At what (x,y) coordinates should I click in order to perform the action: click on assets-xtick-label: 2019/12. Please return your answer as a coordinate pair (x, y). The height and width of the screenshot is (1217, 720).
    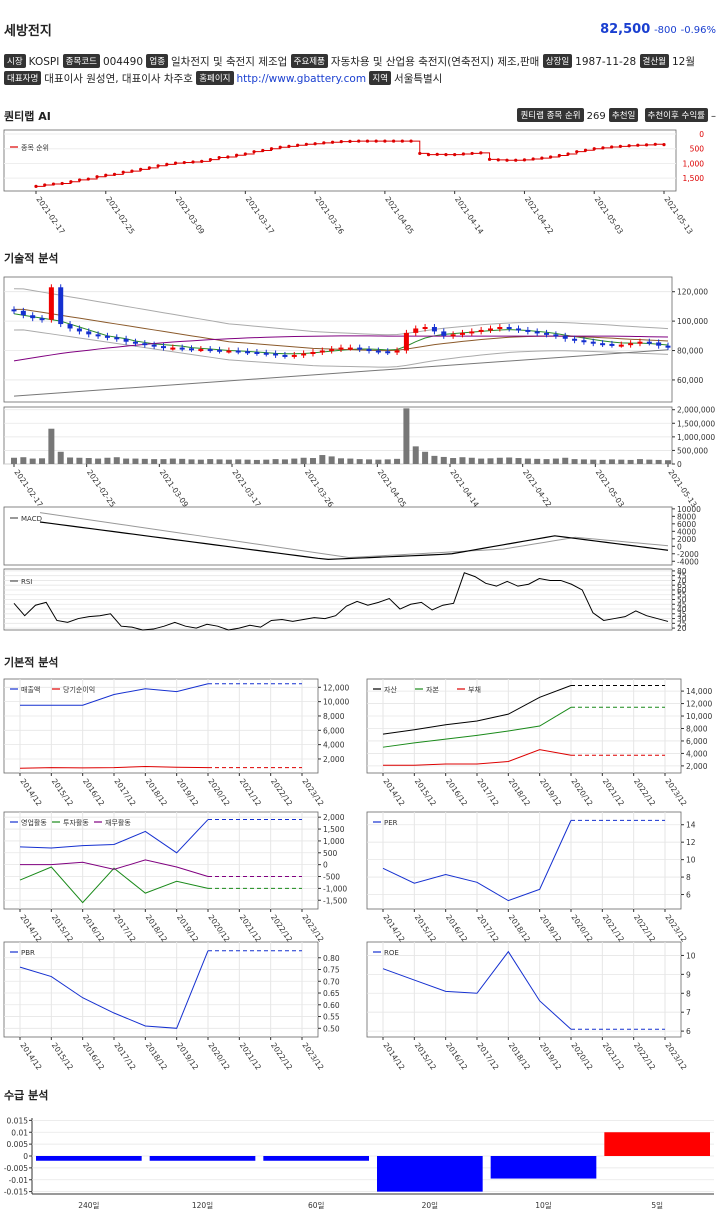
    Looking at the image, I should click on (550, 792).